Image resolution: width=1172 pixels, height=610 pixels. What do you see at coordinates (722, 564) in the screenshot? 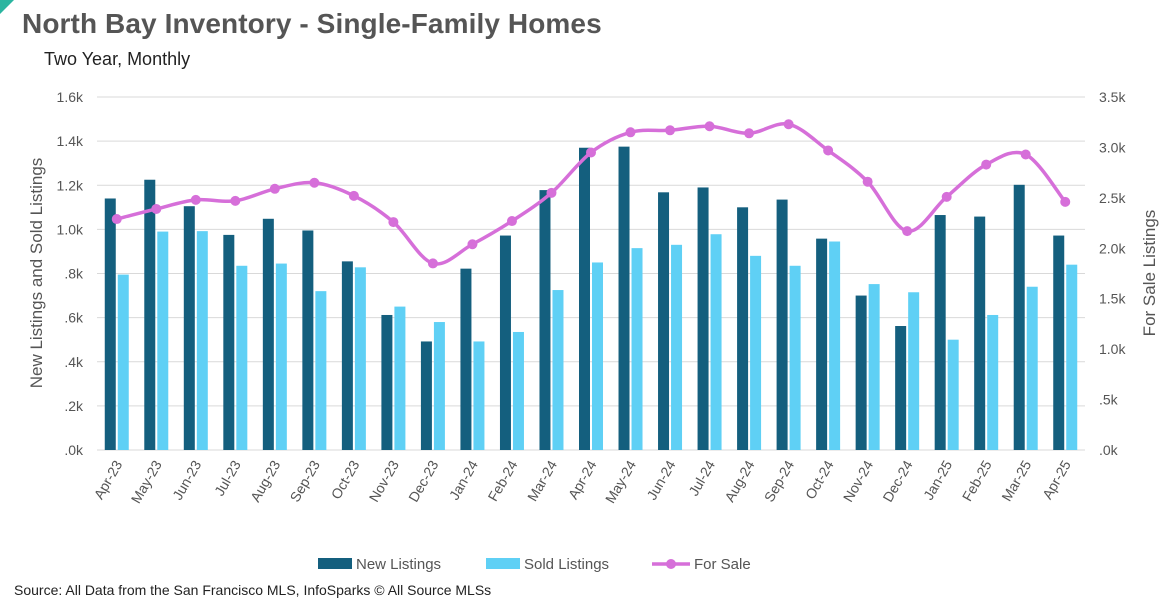
I see `legend-label-for-sale: For Sale` at bounding box center [722, 564].